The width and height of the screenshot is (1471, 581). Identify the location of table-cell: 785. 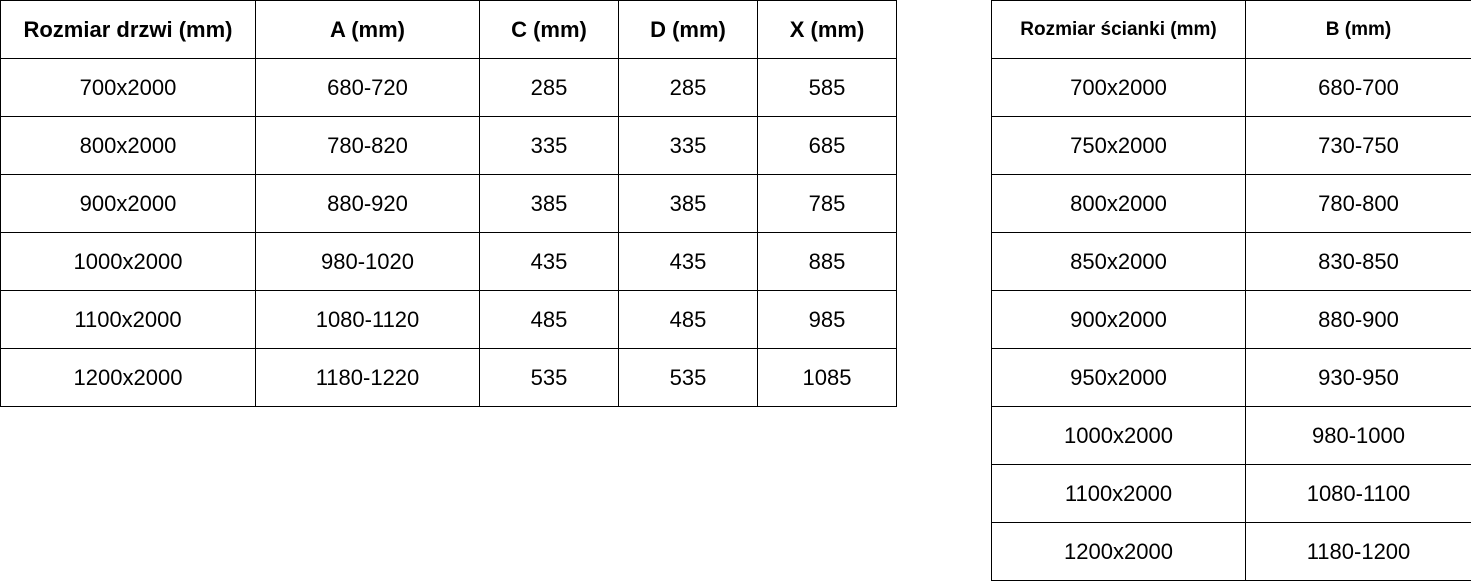
(827, 203).